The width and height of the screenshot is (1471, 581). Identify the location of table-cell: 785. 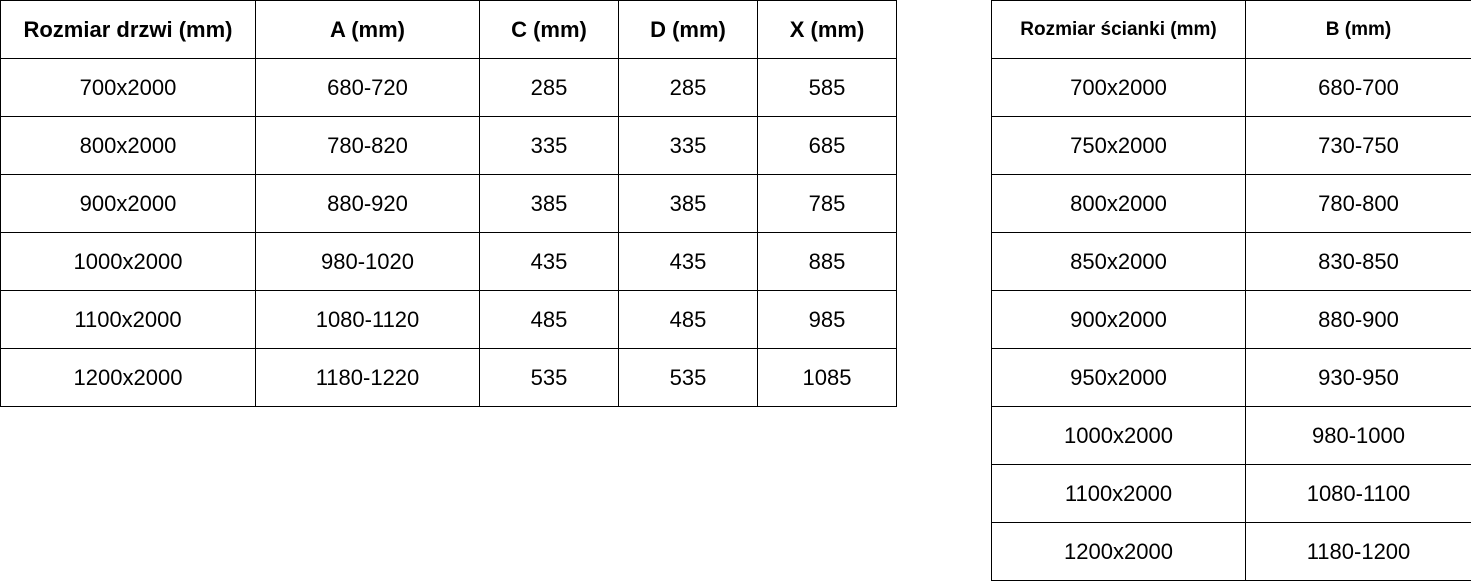
(827, 203).